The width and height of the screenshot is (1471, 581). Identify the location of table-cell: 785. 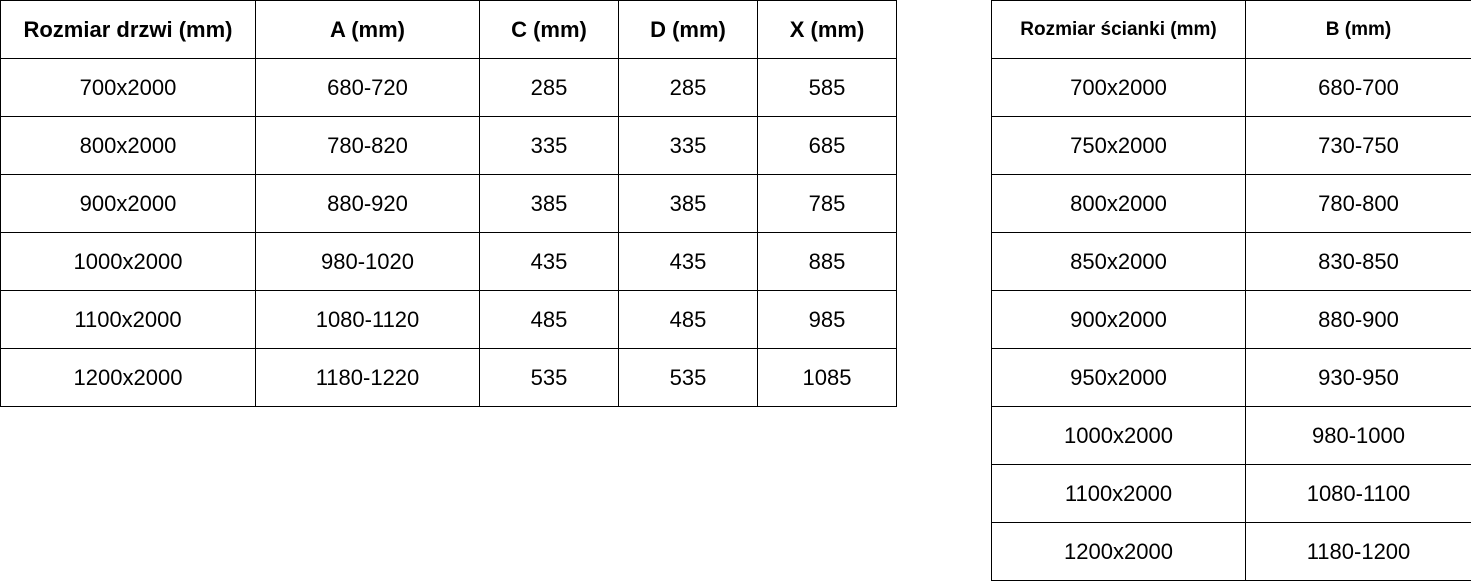
(827, 203).